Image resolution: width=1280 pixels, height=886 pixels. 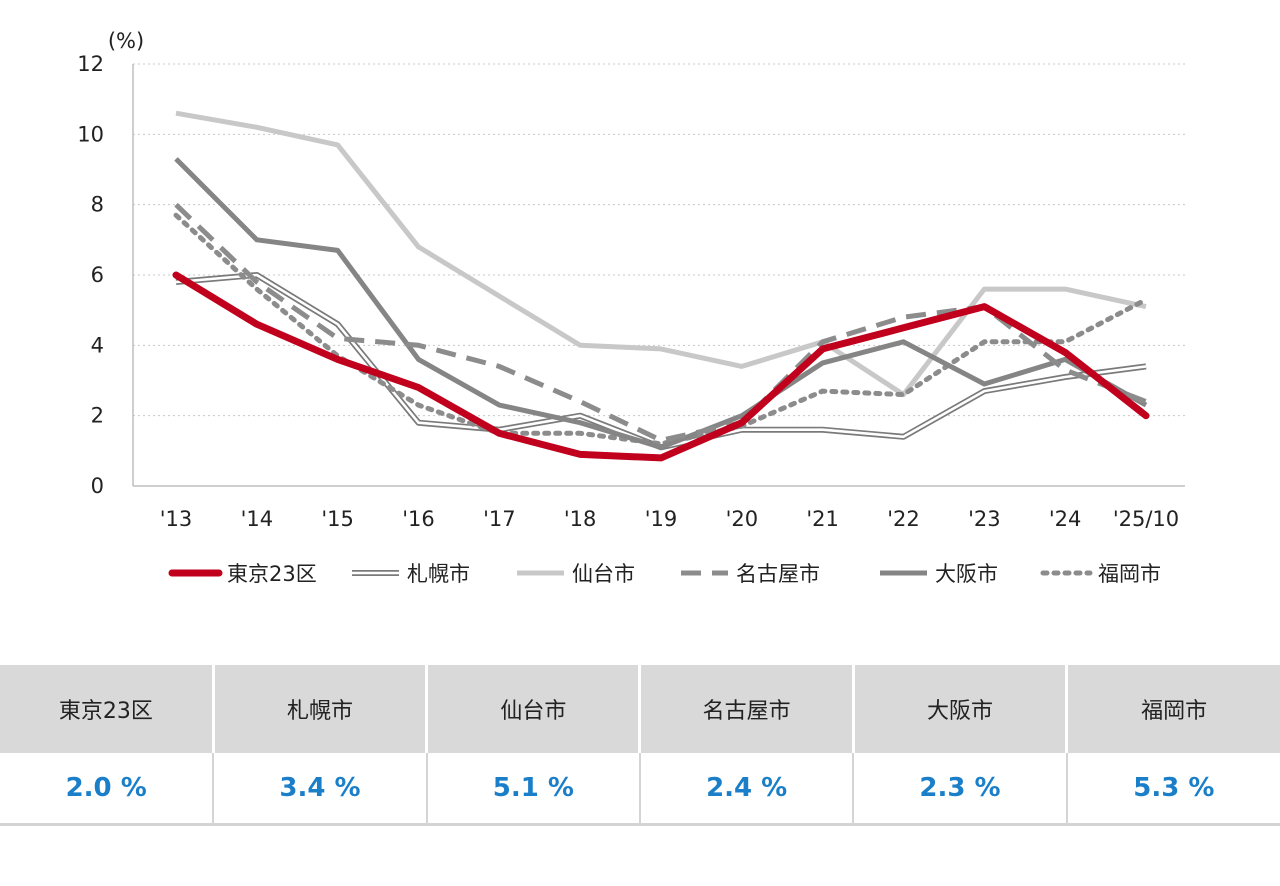 I want to click on y-axis-unit-label: (%), so click(x=126, y=41).